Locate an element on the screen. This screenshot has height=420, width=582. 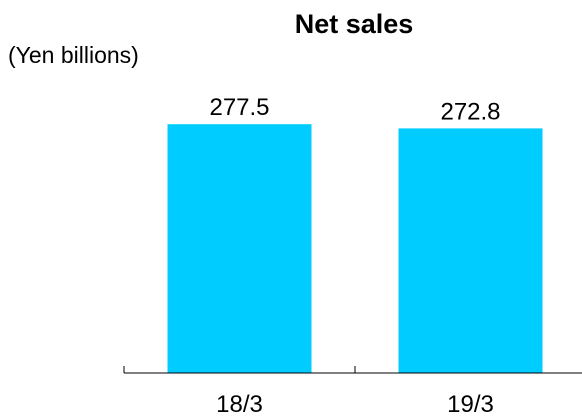
value-label-19-3: 272.8 is located at coordinates (470, 111).